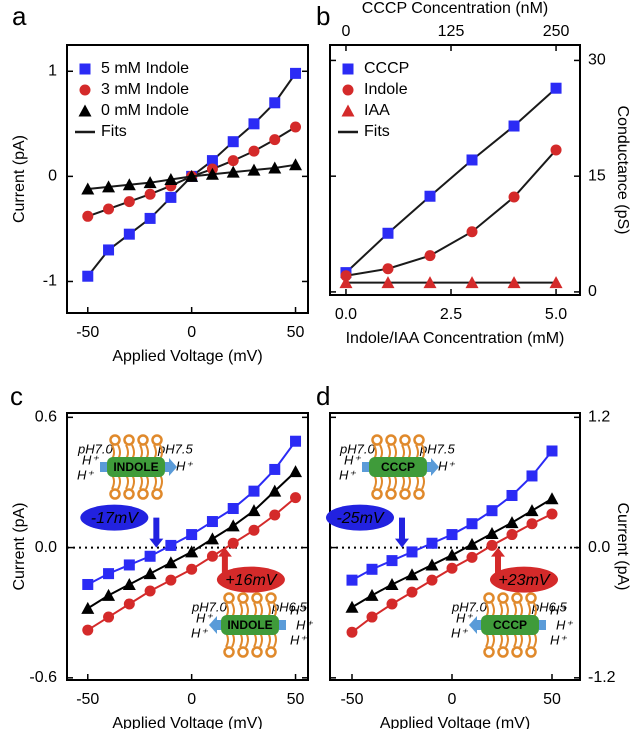  What do you see at coordinates (556, 314) in the screenshot?
I see `x-tick-label: 5.0` at bounding box center [556, 314].